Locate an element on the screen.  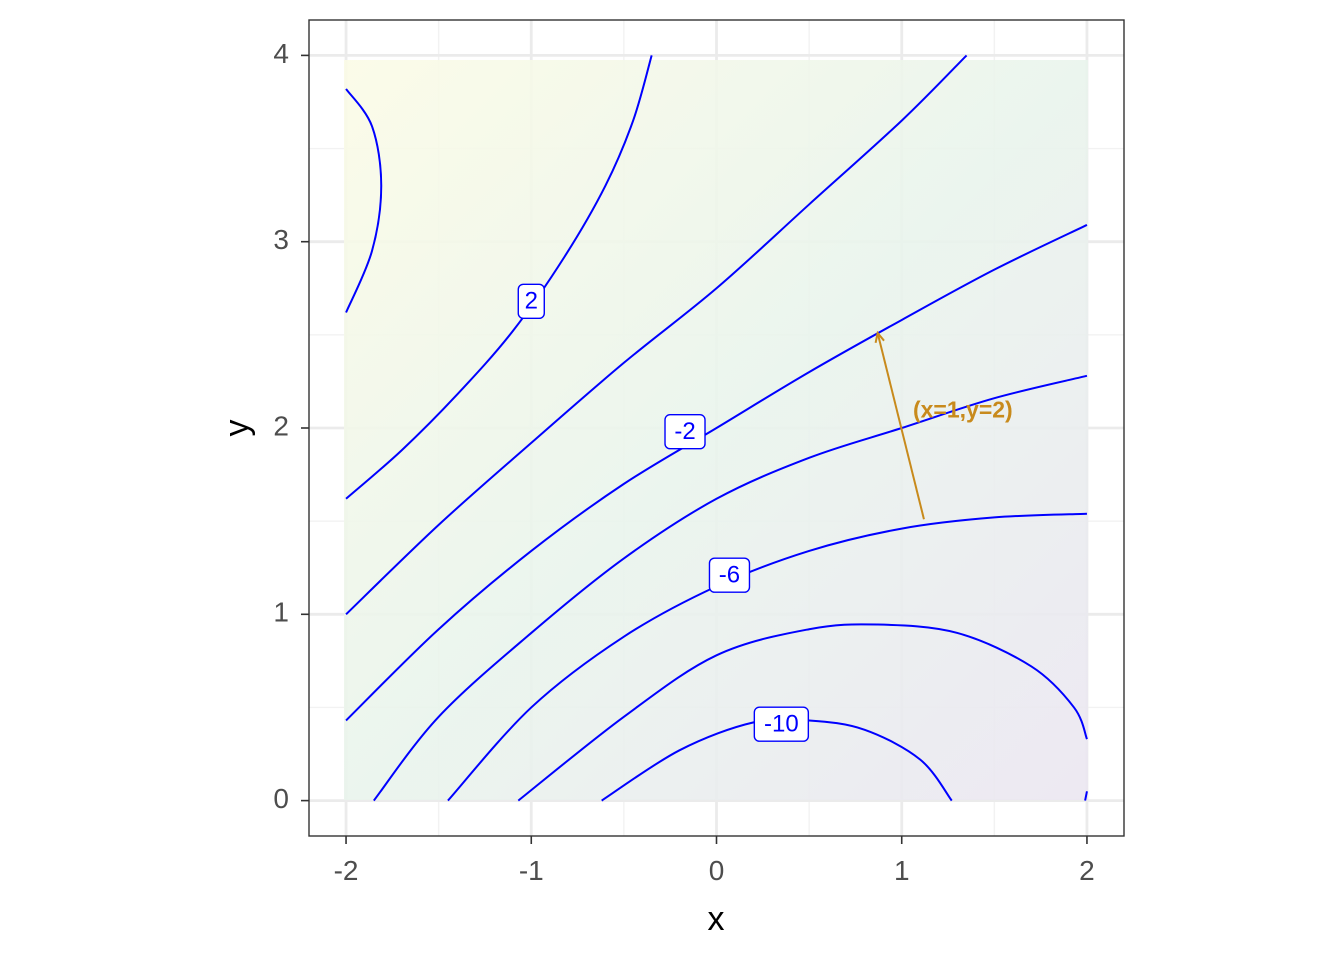
y-tick-label: 3 is located at coordinates (281, 239).